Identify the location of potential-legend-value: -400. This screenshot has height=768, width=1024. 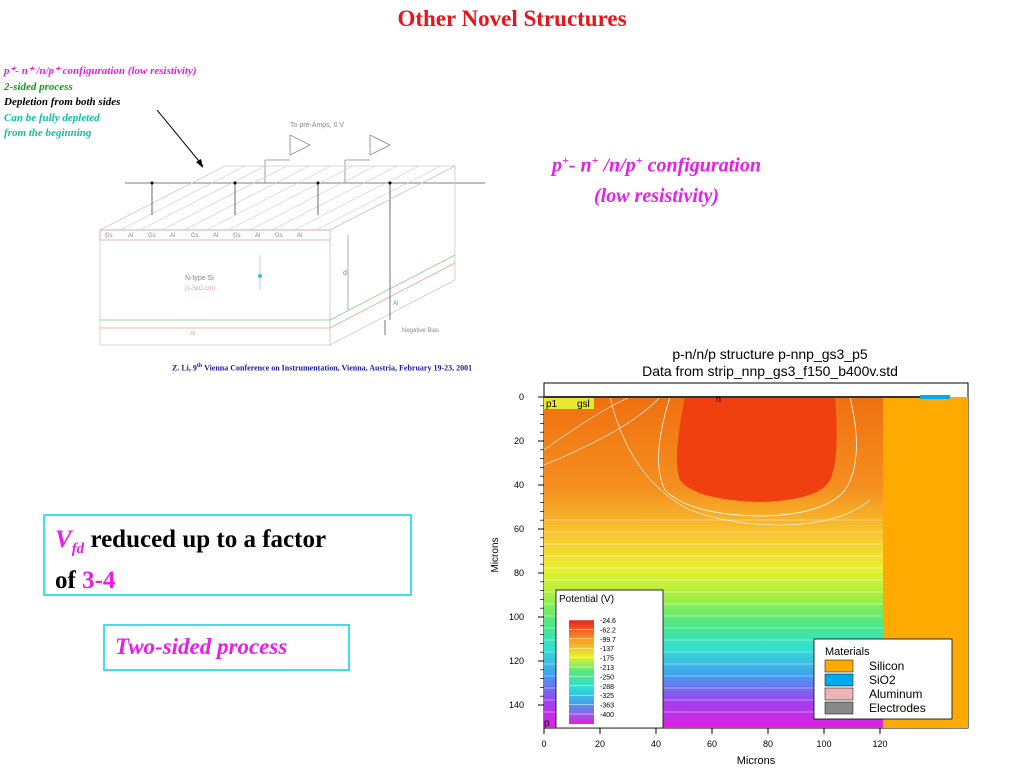
(607, 715).